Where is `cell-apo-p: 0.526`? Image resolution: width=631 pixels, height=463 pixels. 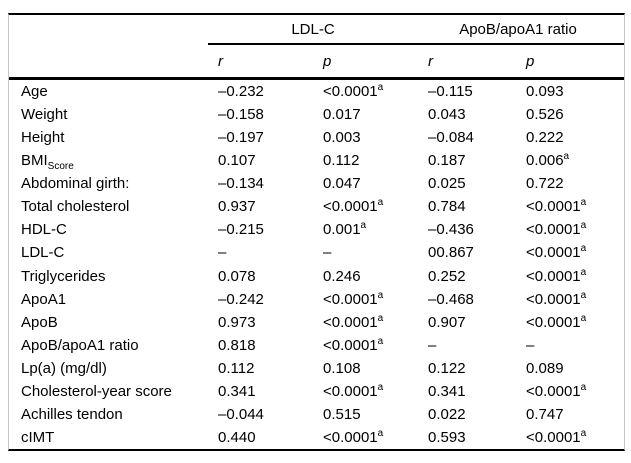 cell-apo-p: 0.526 is located at coordinates (570, 114).